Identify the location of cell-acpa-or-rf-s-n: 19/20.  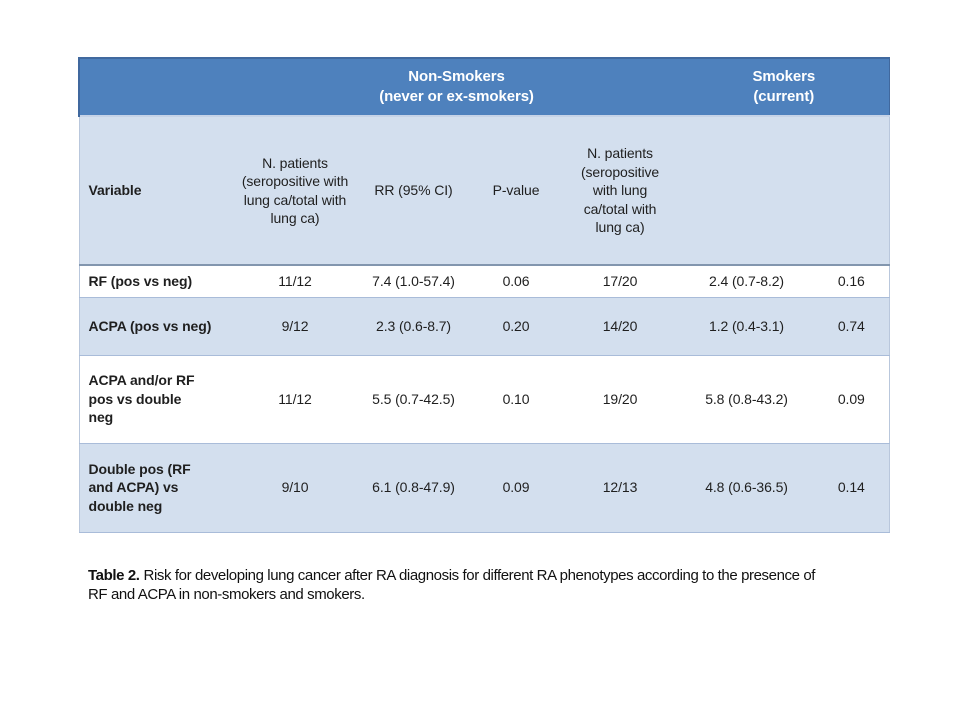
(620, 398).